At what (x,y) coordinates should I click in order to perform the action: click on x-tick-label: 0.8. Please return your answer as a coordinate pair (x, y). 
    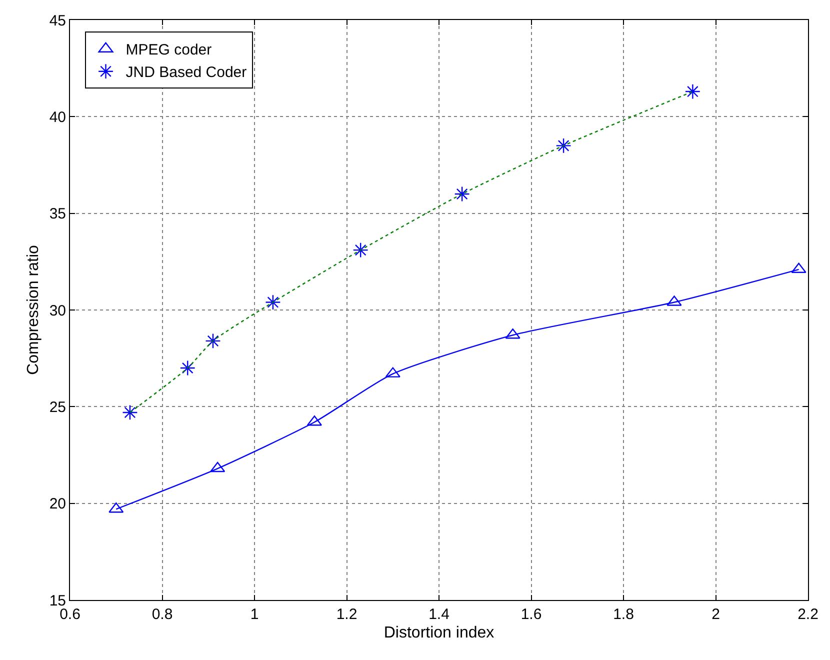
    Looking at the image, I should click on (162, 614).